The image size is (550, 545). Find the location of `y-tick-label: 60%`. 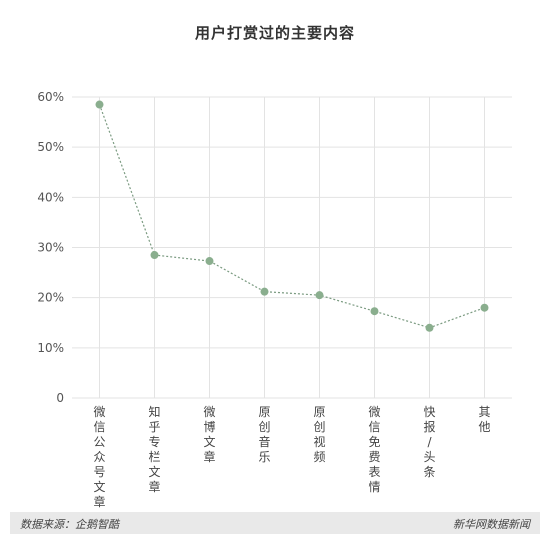

y-tick-label: 60% is located at coordinates (50, 97).